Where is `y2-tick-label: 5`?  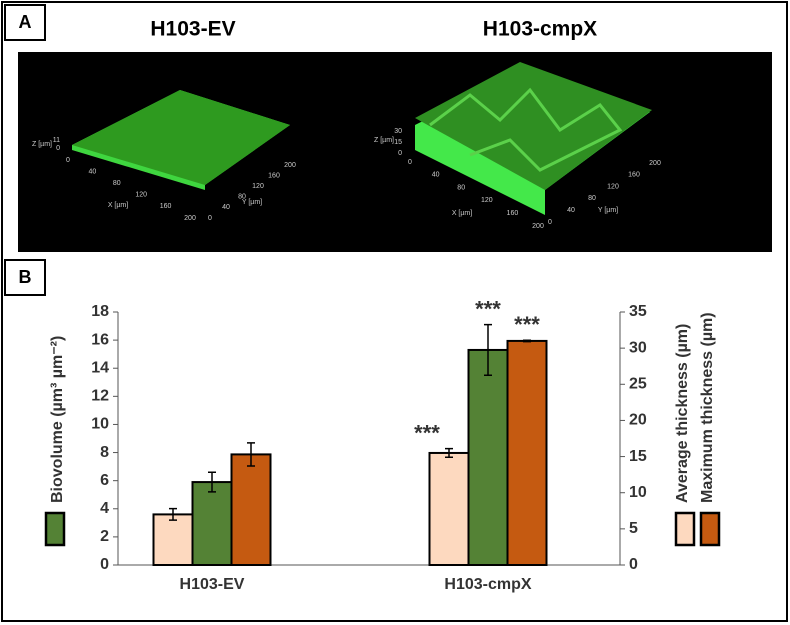
y2-tick-label: 5 is located at coordinates (633, 528).